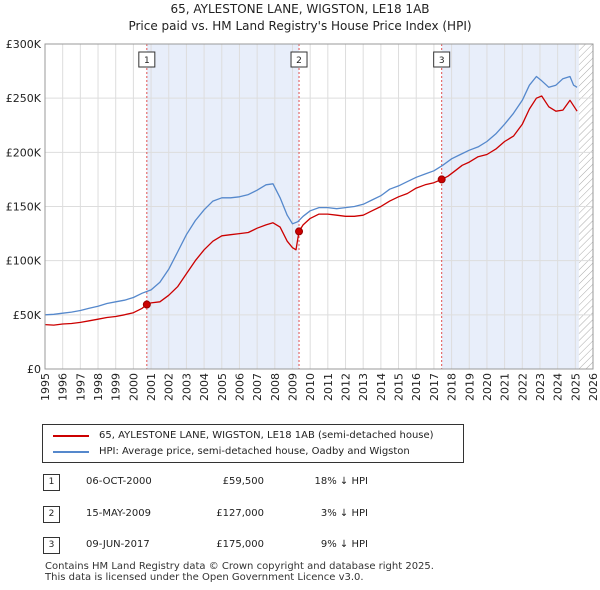 The height and width of the screenshot is (590, 600). Describe the element at coordinates (204, 387) in the screenshot. I see `x-tick-label: 2004` at that location.